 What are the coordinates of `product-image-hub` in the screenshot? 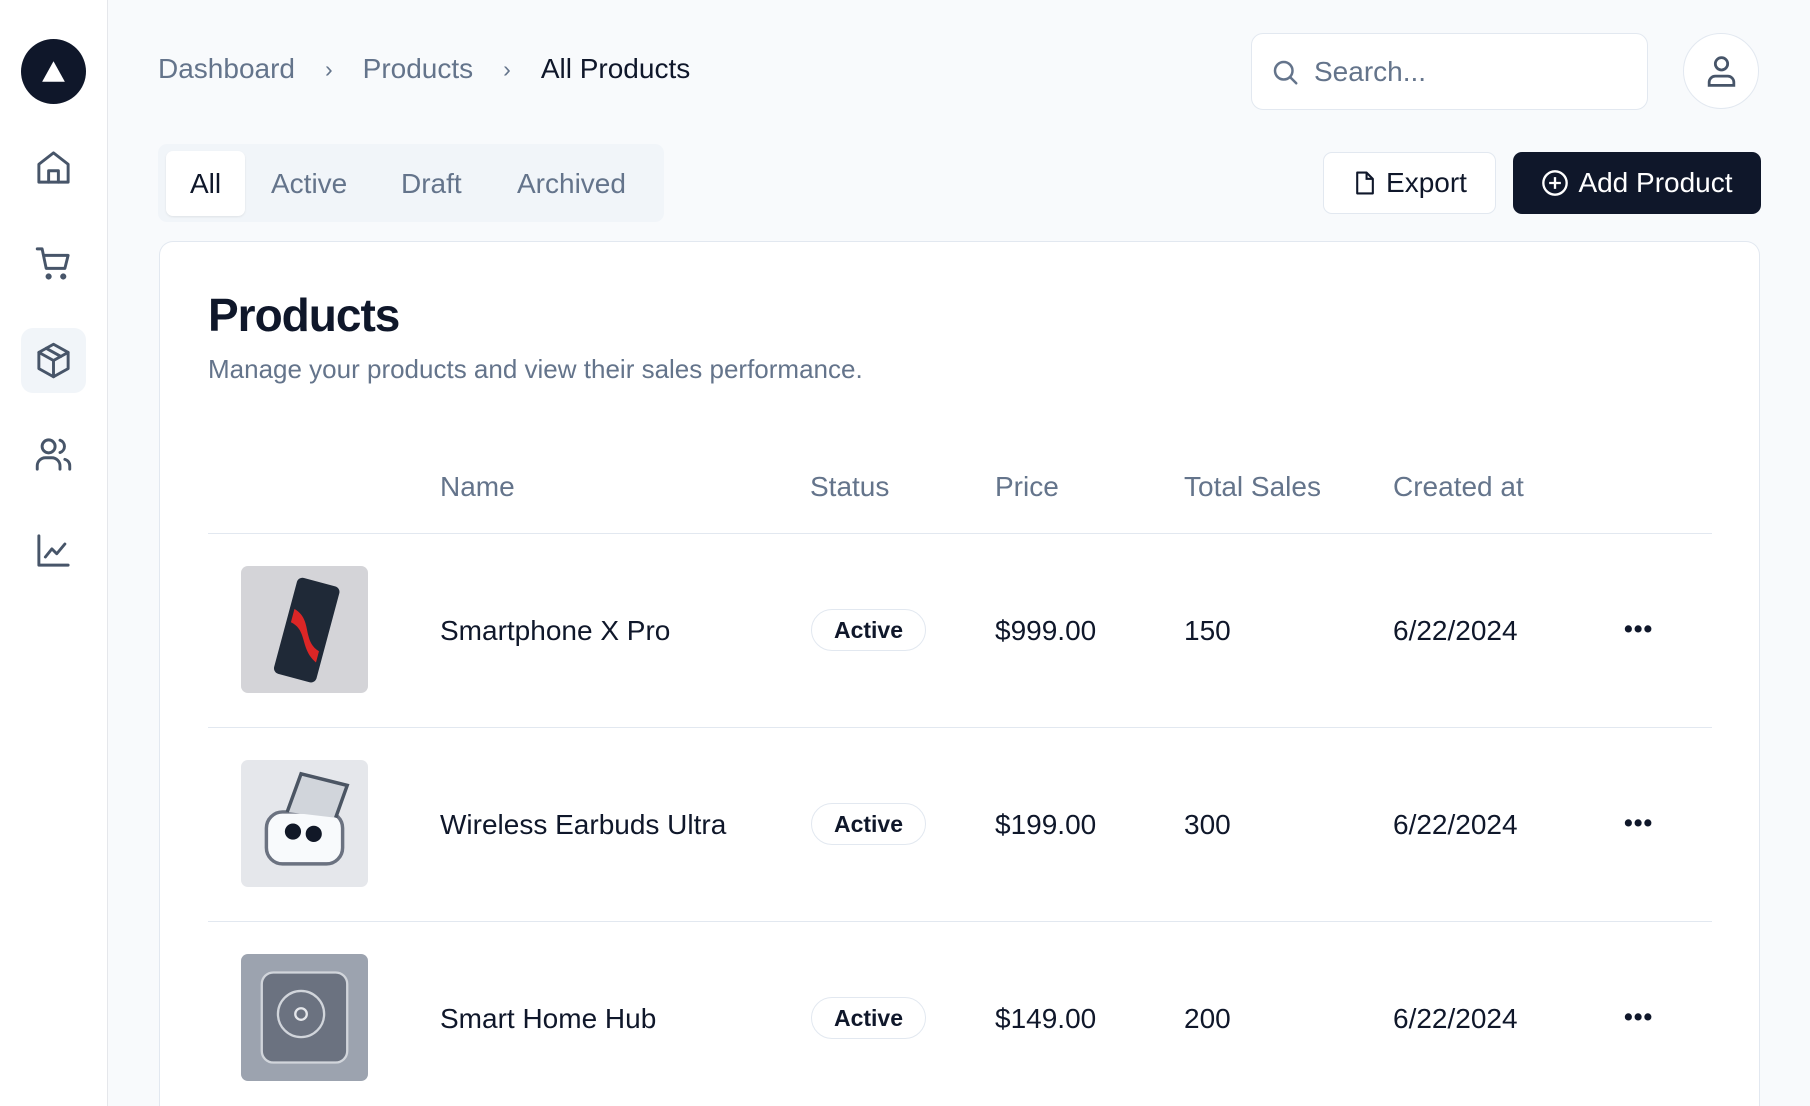 It's located at (304, 1017).